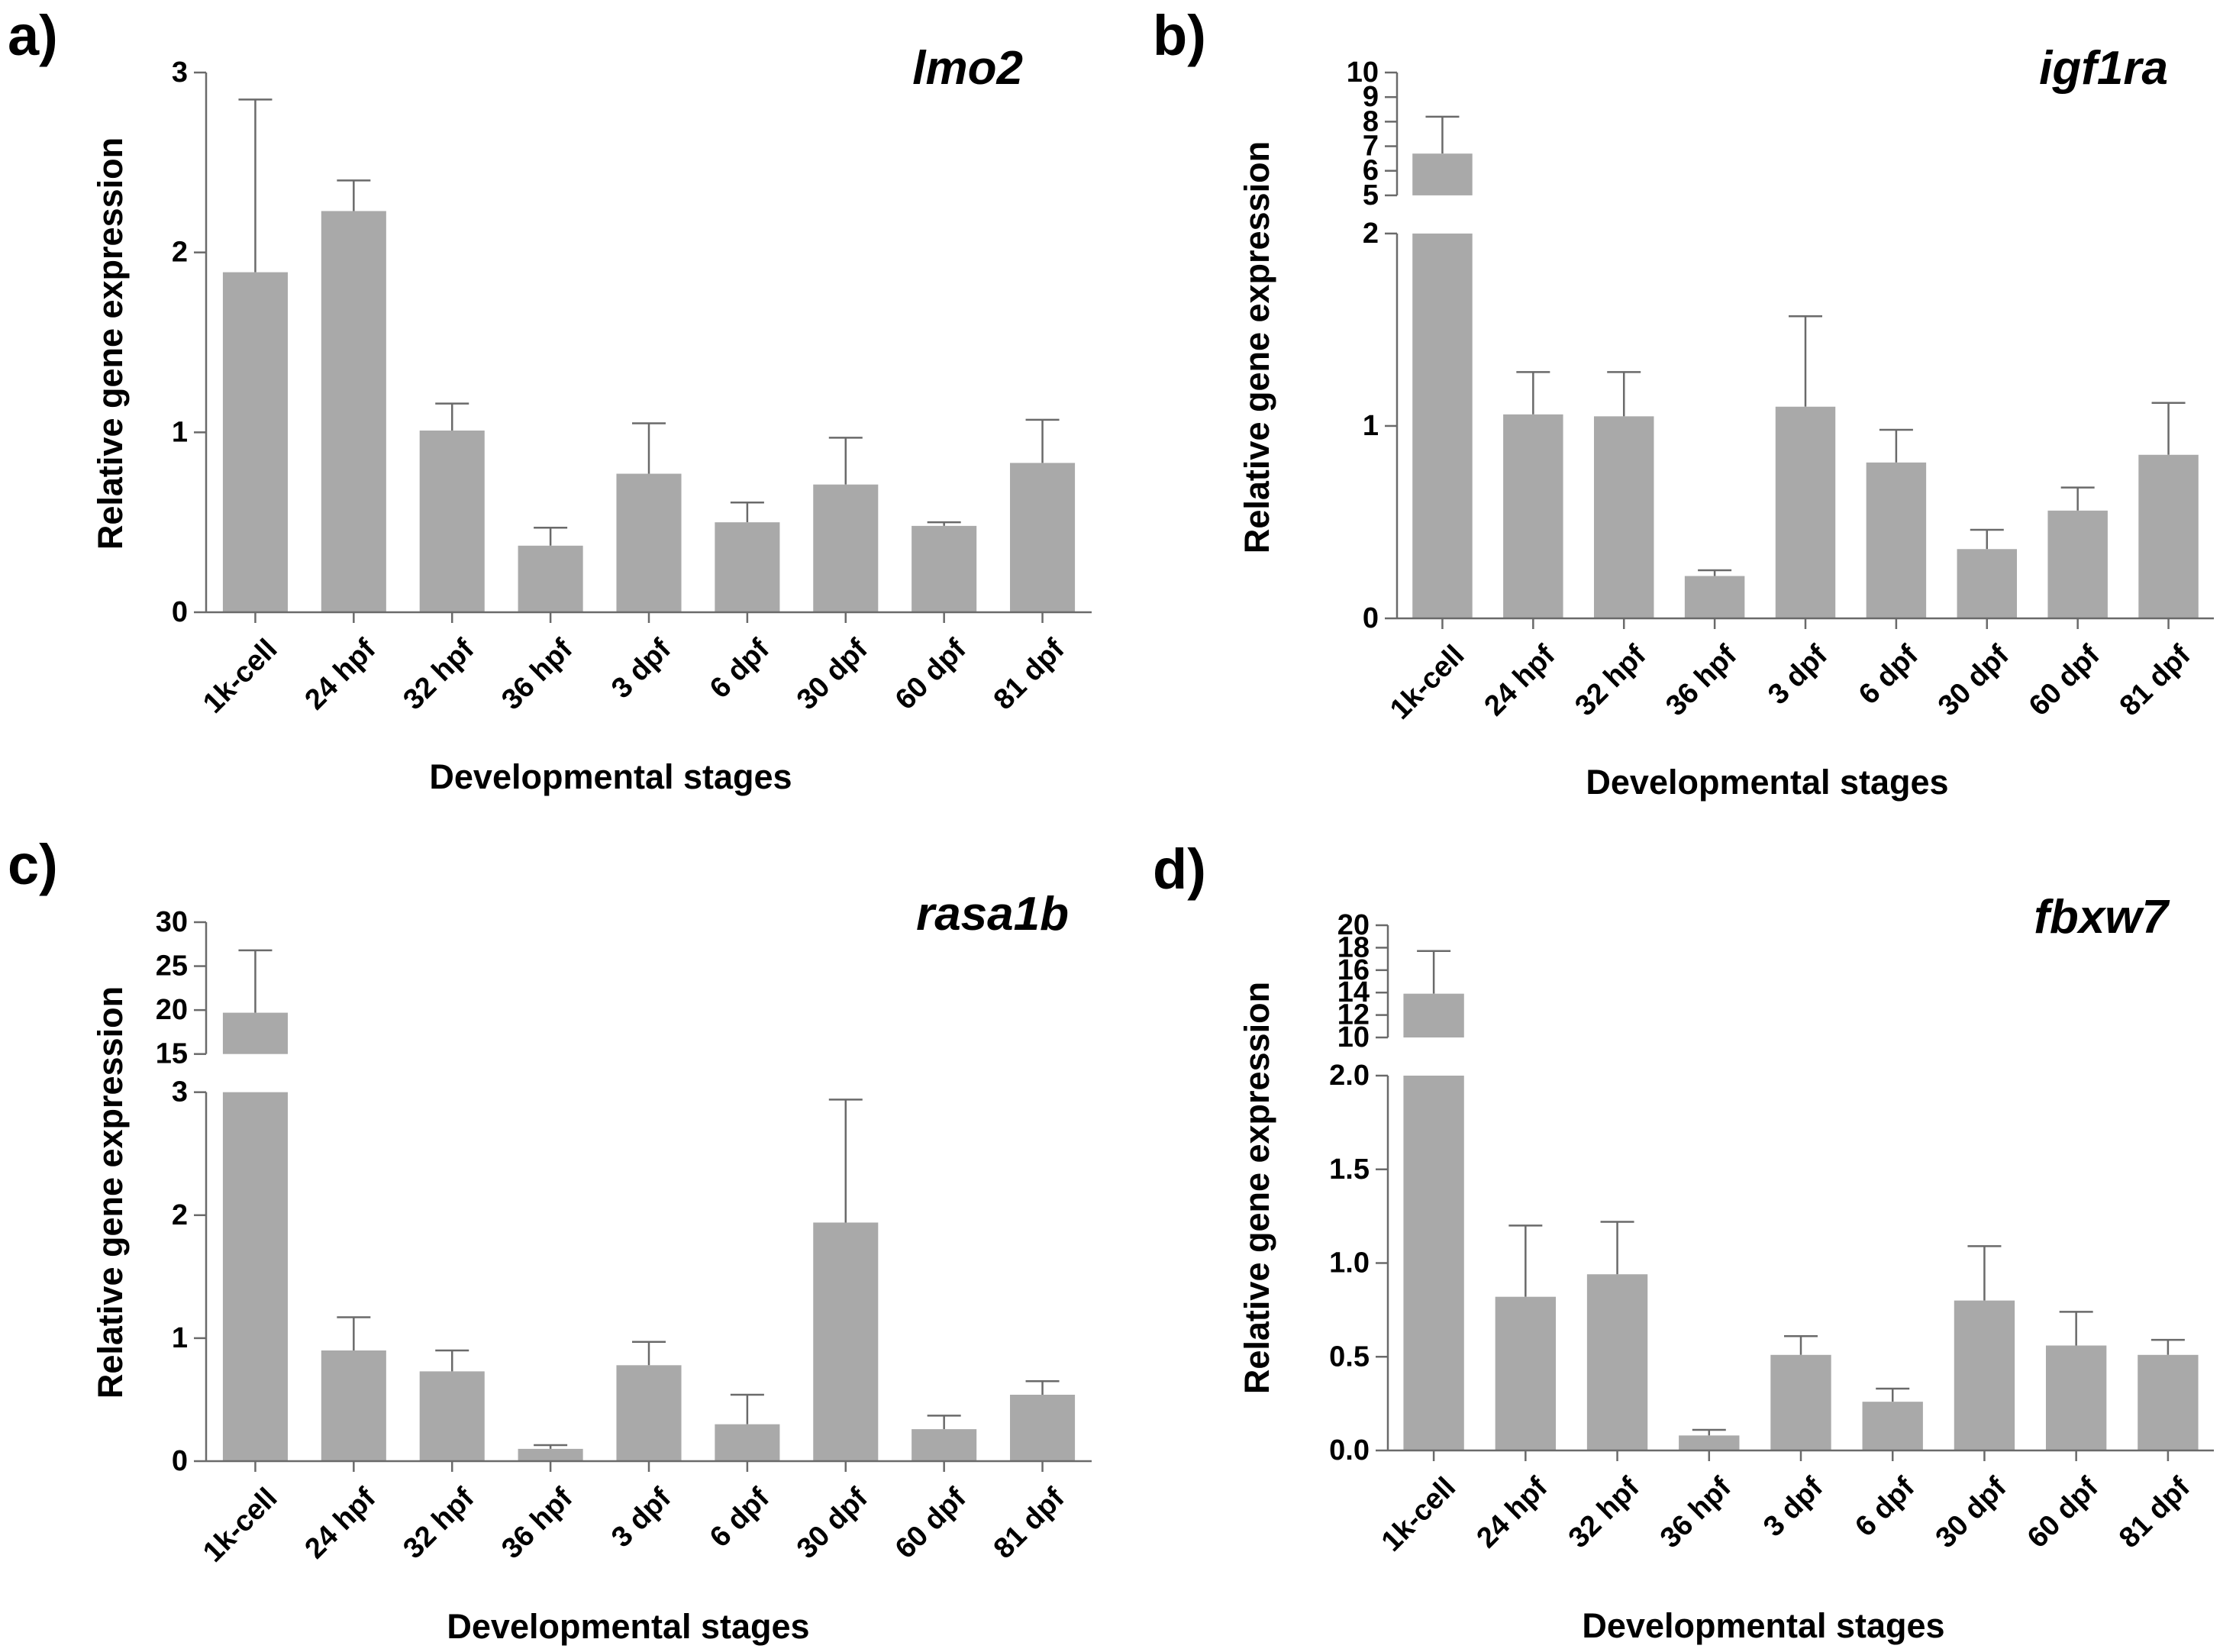 The image size is (2236, 1652). I want to click on panel-letter: c), so click(33, 864).